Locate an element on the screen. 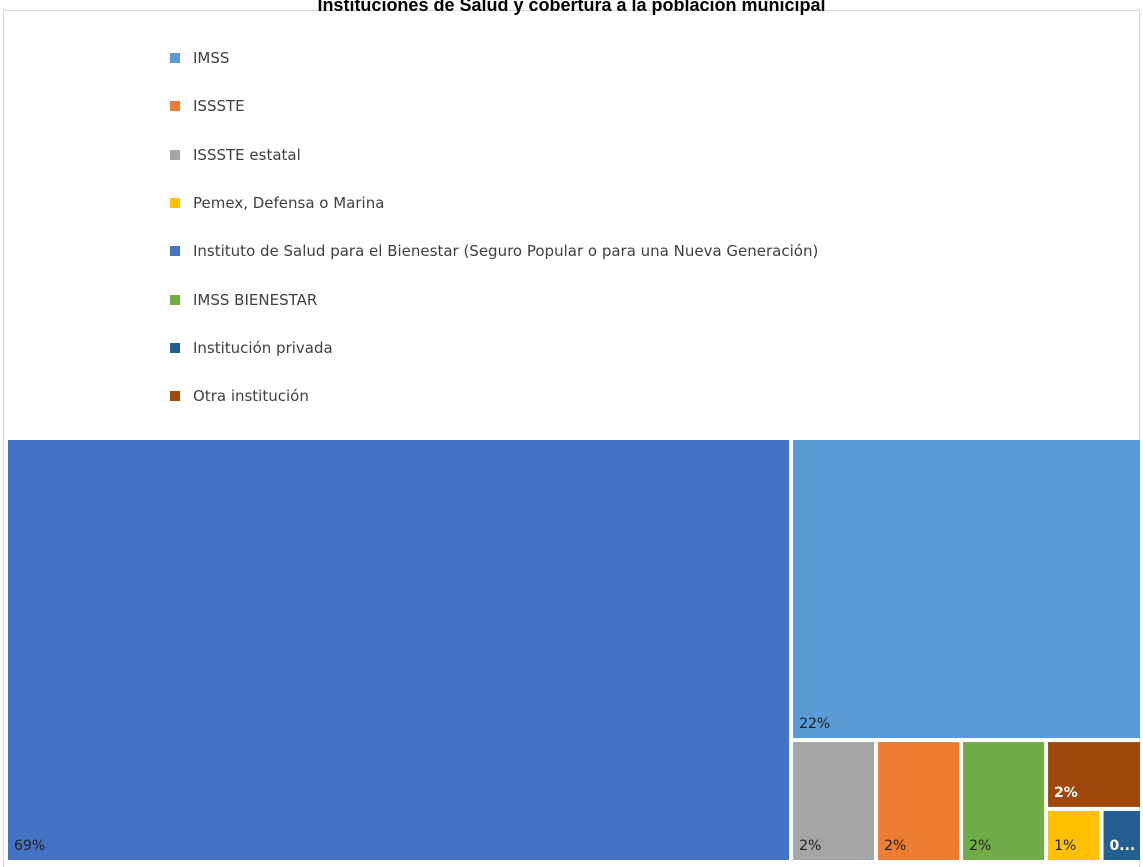 This screenshot has height=867, width=1143. legend-item-issste-estatal: ISSSTE estatal is located at coordinates (235, 155).